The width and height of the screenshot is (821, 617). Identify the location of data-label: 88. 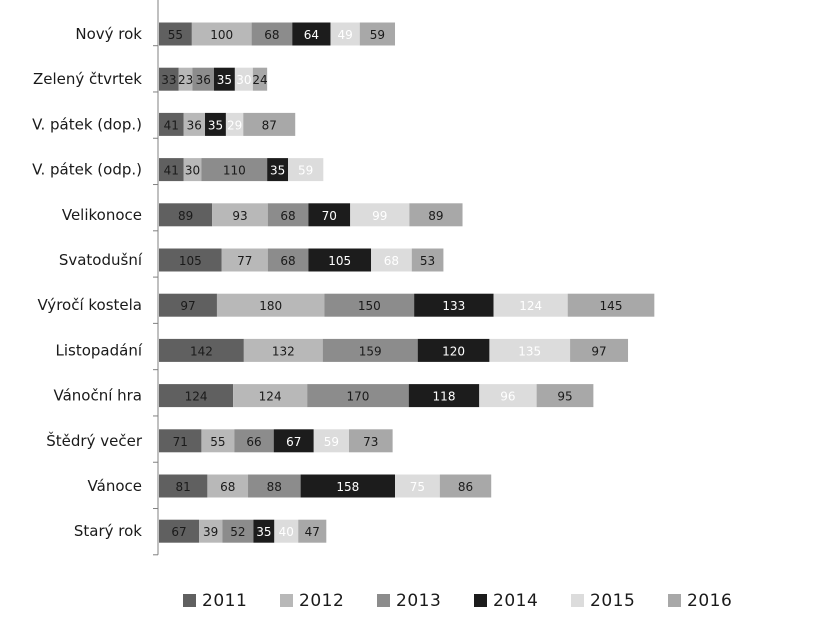
(274, 487).